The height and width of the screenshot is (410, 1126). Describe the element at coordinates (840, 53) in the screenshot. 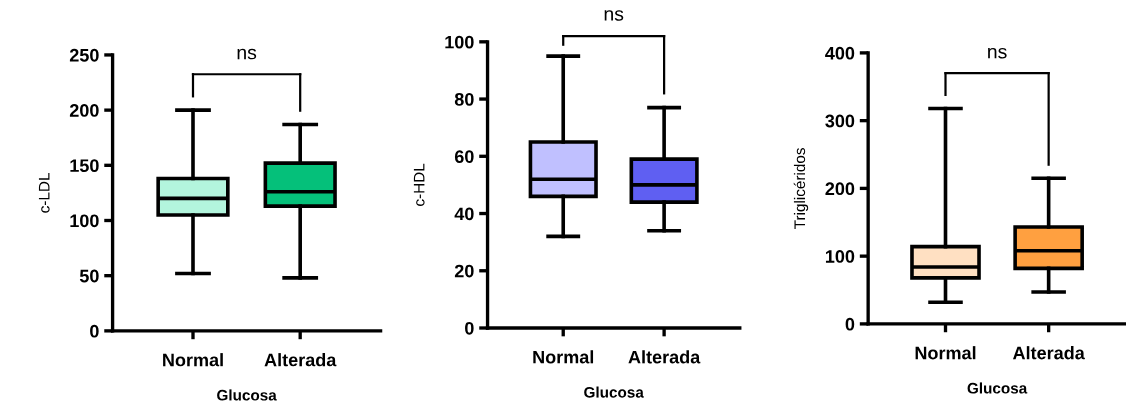

I see `y-tick-label: 400` at that location.